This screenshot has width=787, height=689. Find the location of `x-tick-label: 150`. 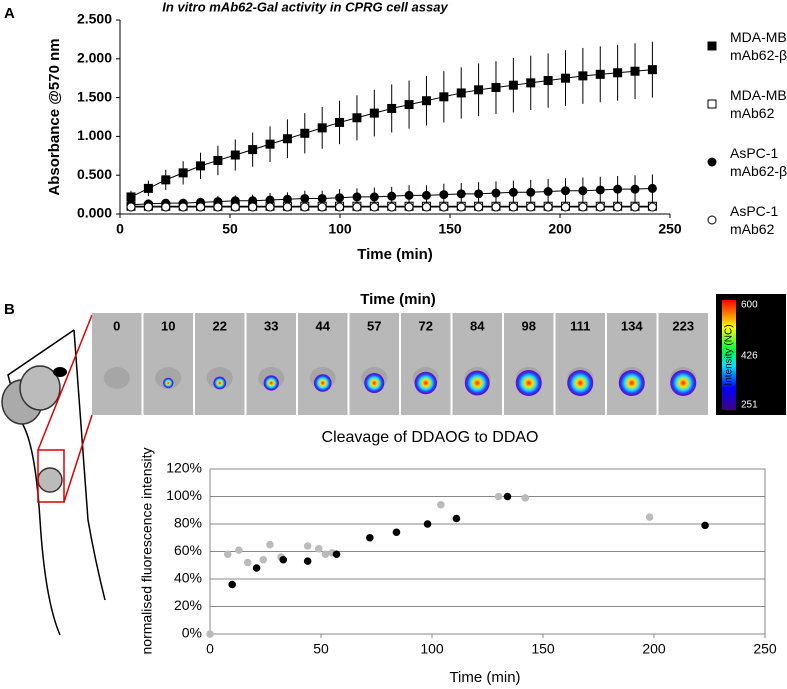

x-tick-label: 150 is located at coordinates (450, 229).